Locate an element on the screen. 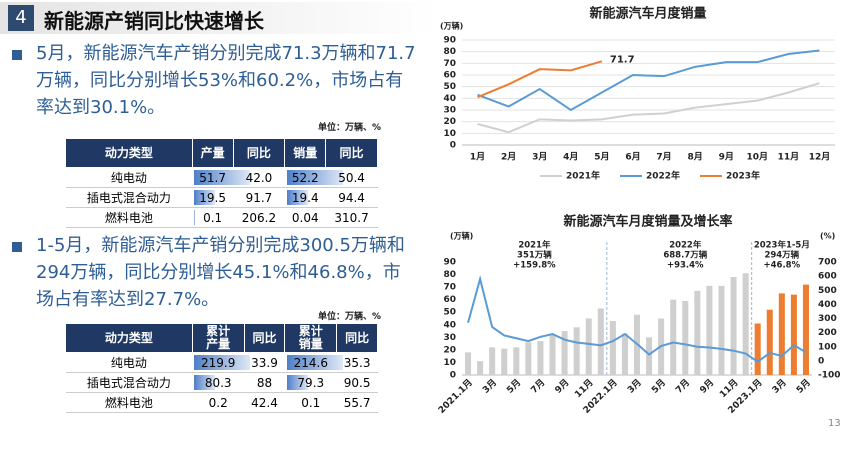  table-row: 纯电动 51.7 42.0 52.2 50.4 is located at coordinates (221, 177).